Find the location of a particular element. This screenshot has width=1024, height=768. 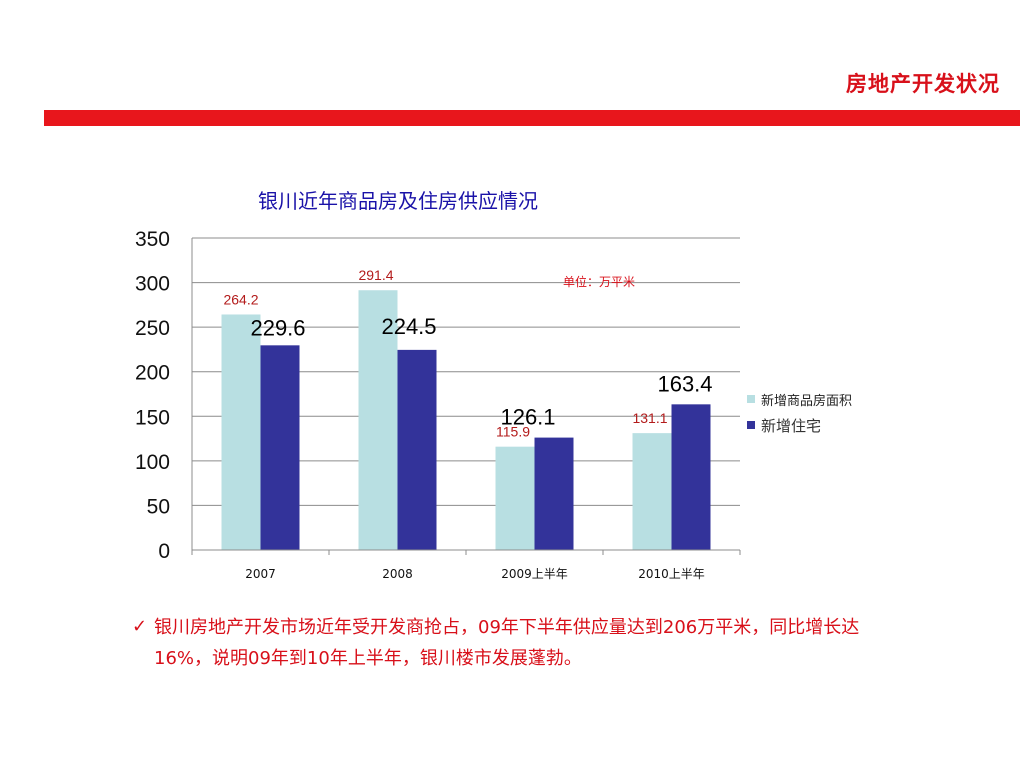

page-title: 房地产开发状况 is located at coordinates (923, 84).